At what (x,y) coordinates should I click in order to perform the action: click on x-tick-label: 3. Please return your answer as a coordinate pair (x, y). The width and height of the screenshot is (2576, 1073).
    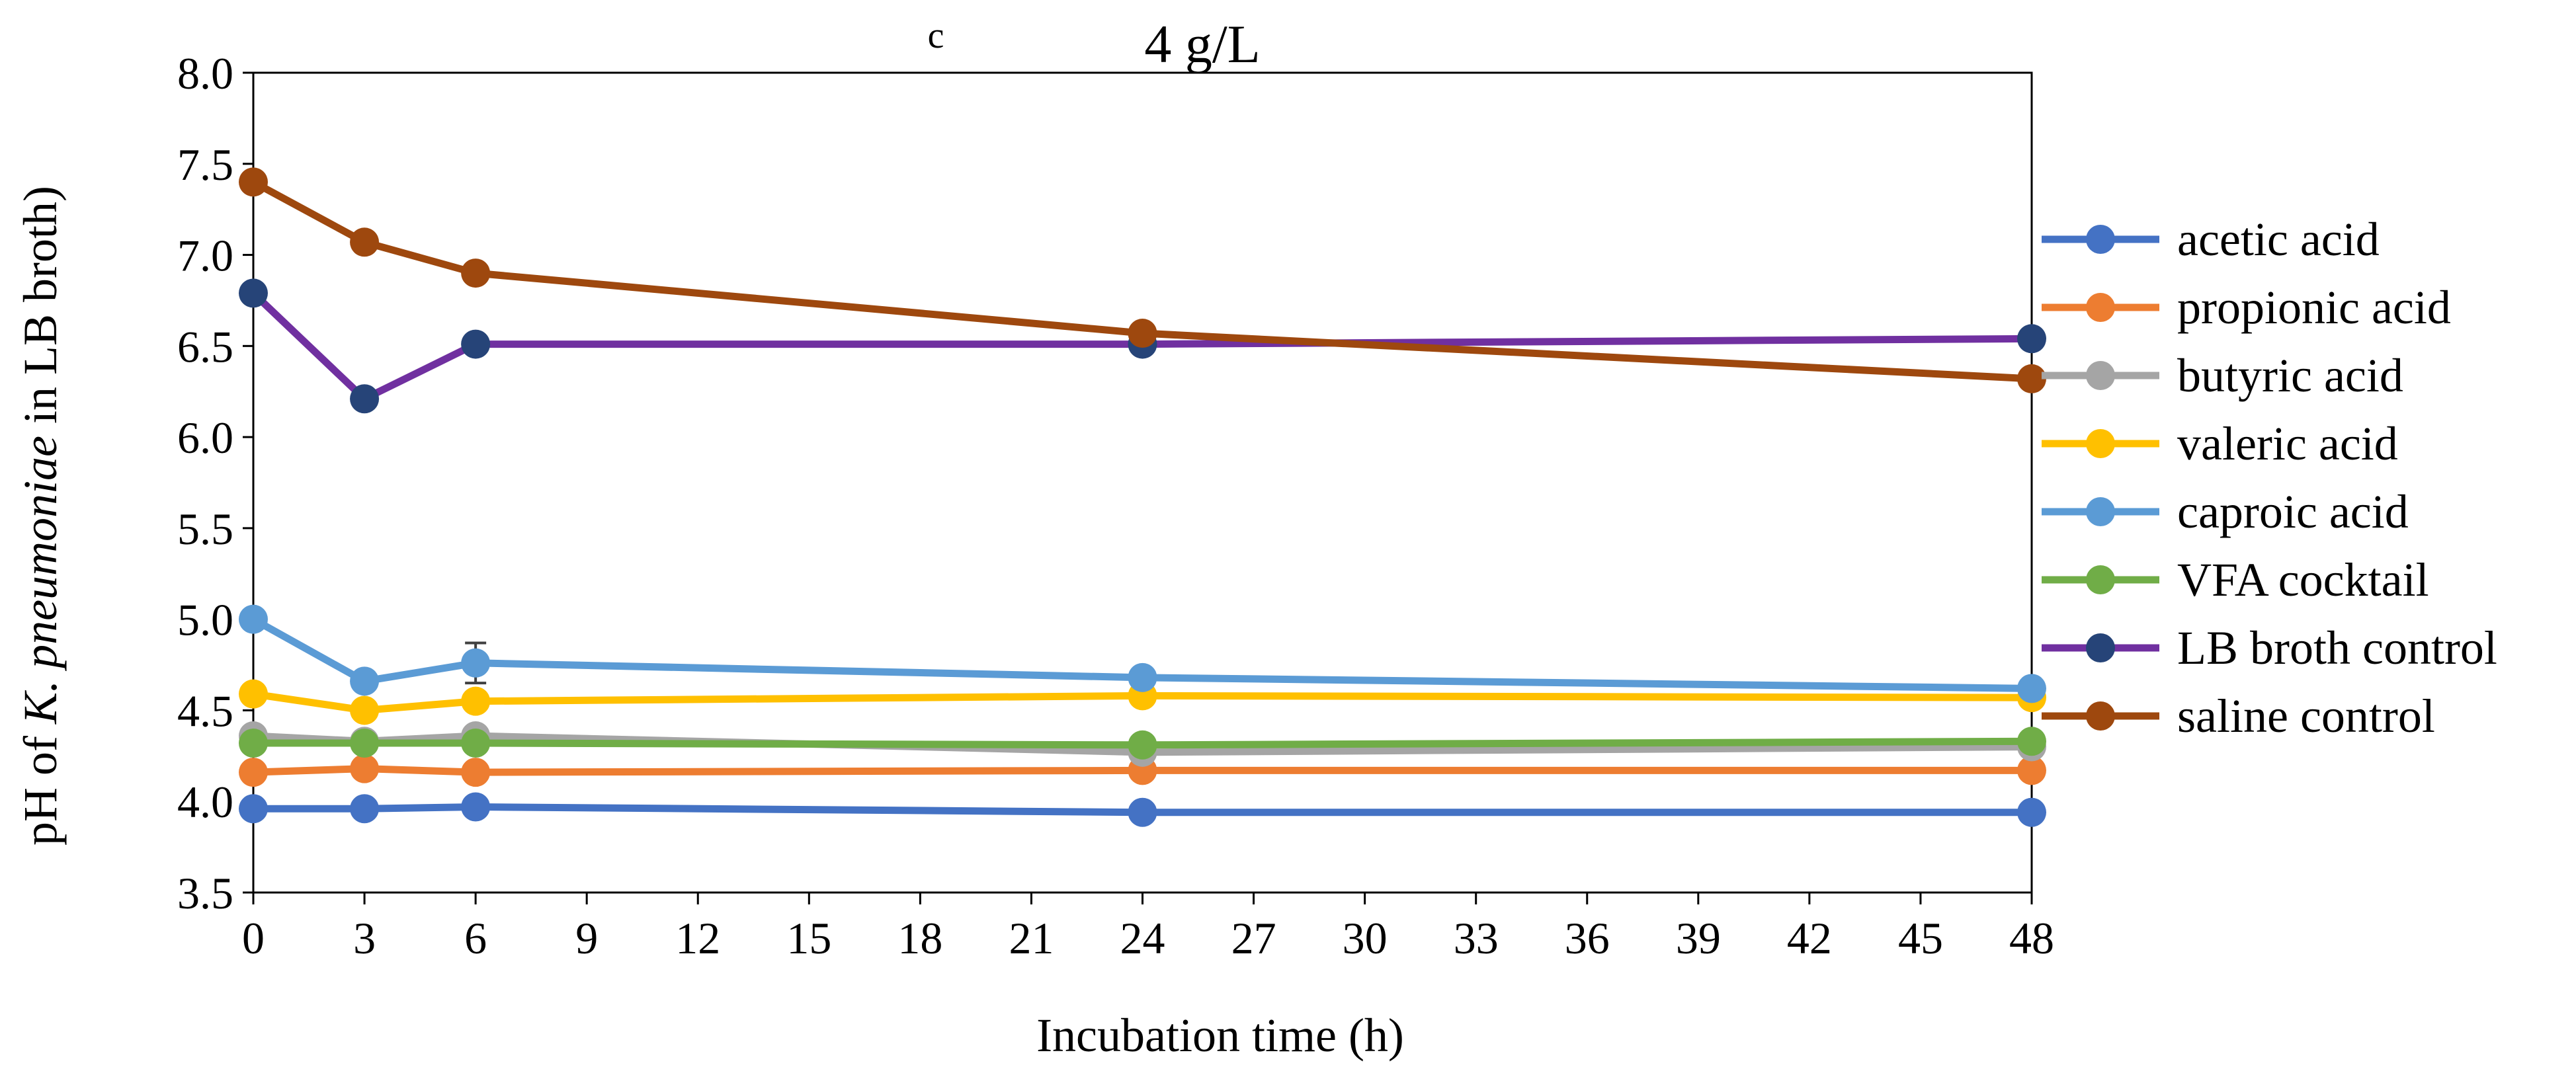
    Looking at the image, I should click on (364, 938).